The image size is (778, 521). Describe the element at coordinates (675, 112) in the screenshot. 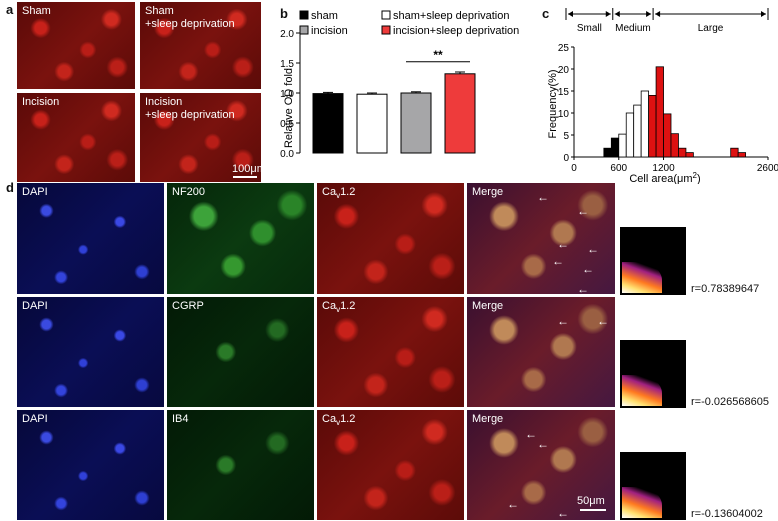

I see `histogram-bars` at that location.